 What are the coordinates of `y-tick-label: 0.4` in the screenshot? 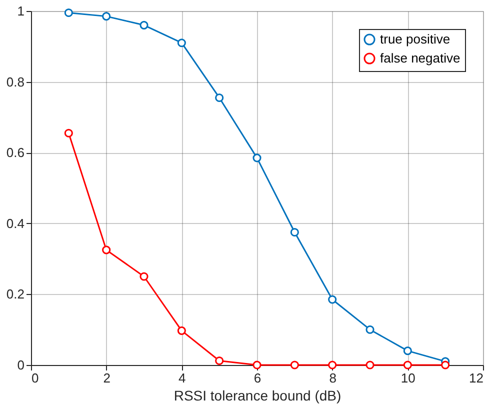 It's located at (15, 223).